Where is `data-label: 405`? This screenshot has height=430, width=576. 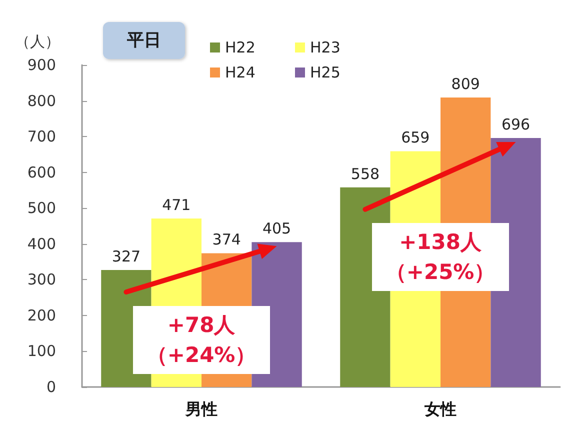 data-label: 405 is located at coordinates (277, 229).